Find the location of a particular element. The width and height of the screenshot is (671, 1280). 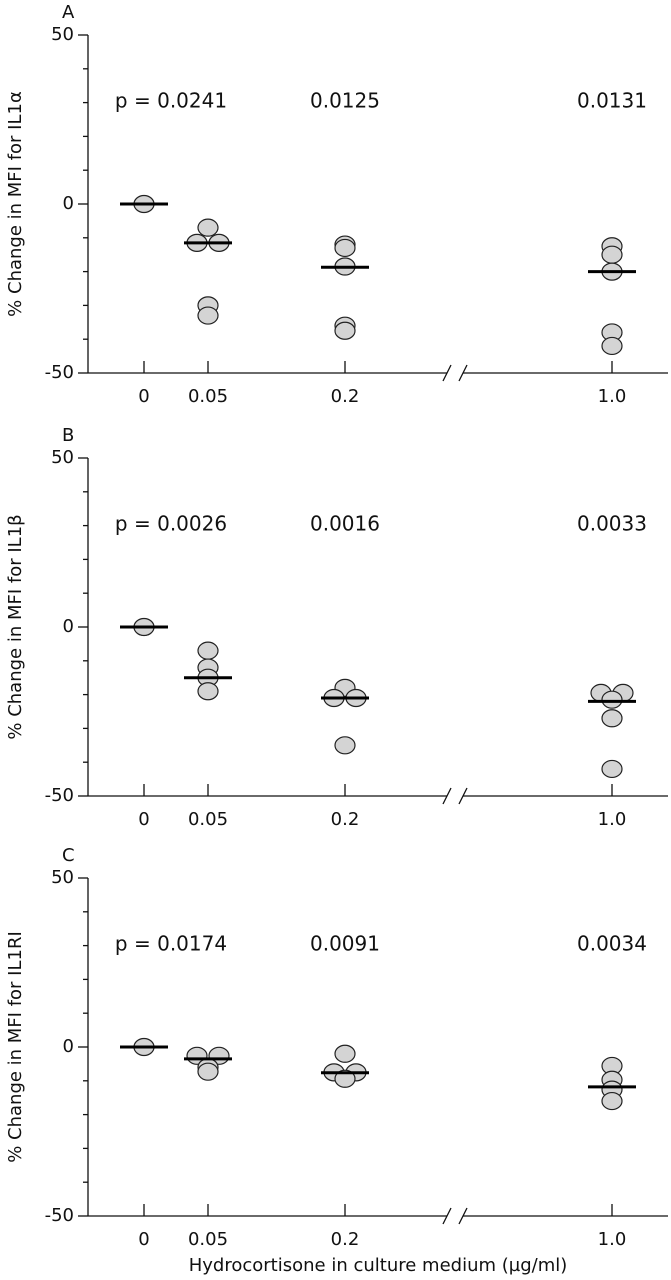

y-axis-label: % Change in MFI for IL1RI is located at coordinates (15, 1047).